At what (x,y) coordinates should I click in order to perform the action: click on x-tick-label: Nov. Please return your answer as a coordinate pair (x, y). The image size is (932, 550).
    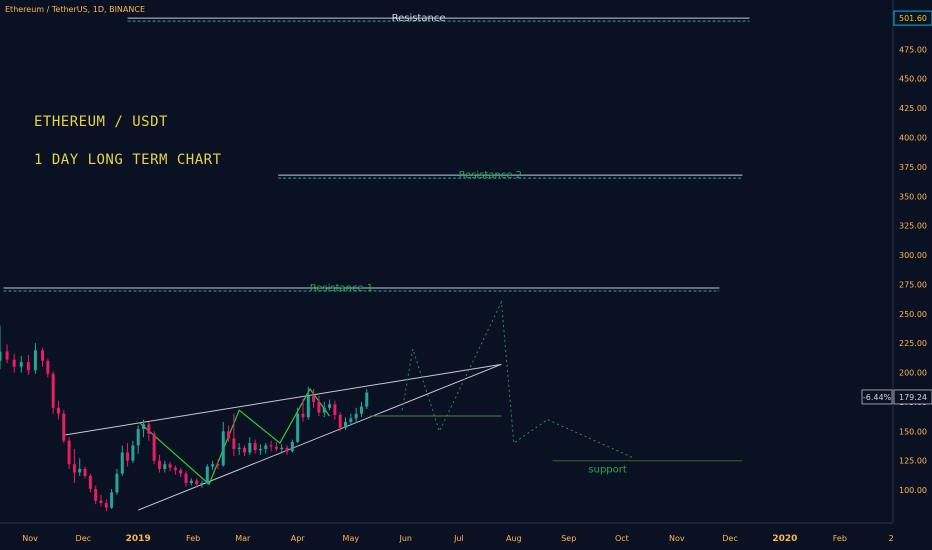
    Looking at the image, I should click on (677, 538).